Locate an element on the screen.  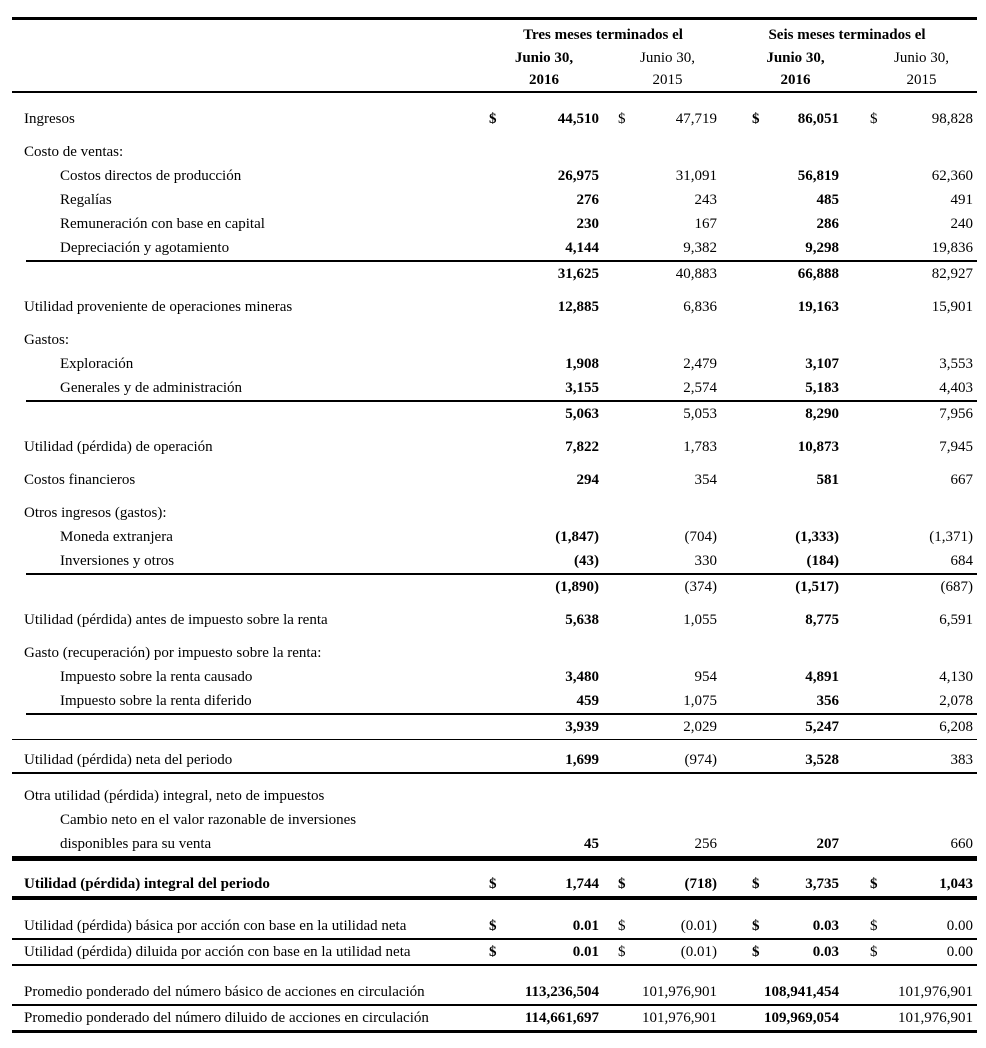
cell-value: 4,144 is located at coordinates (582, 248).